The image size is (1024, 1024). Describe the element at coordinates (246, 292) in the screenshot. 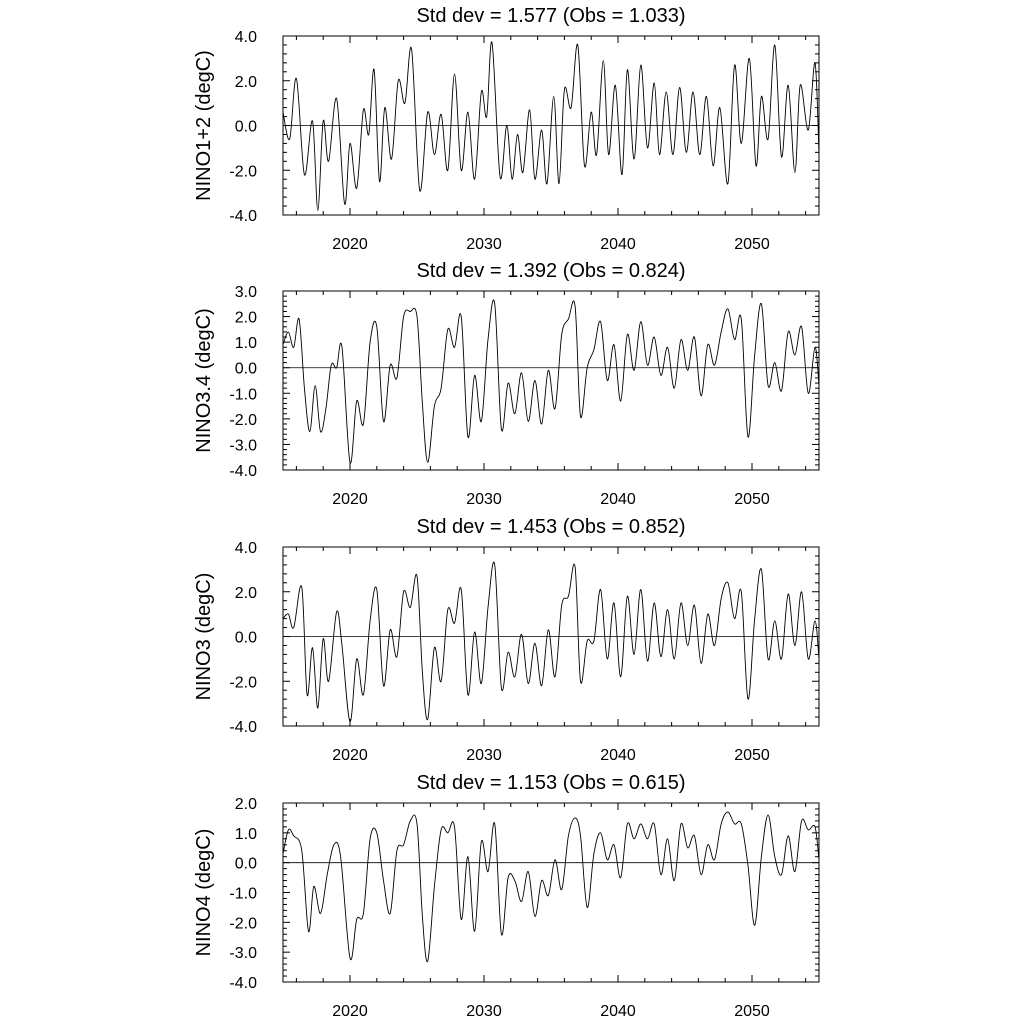

I see `y-tick-label: 3.0` at that location.